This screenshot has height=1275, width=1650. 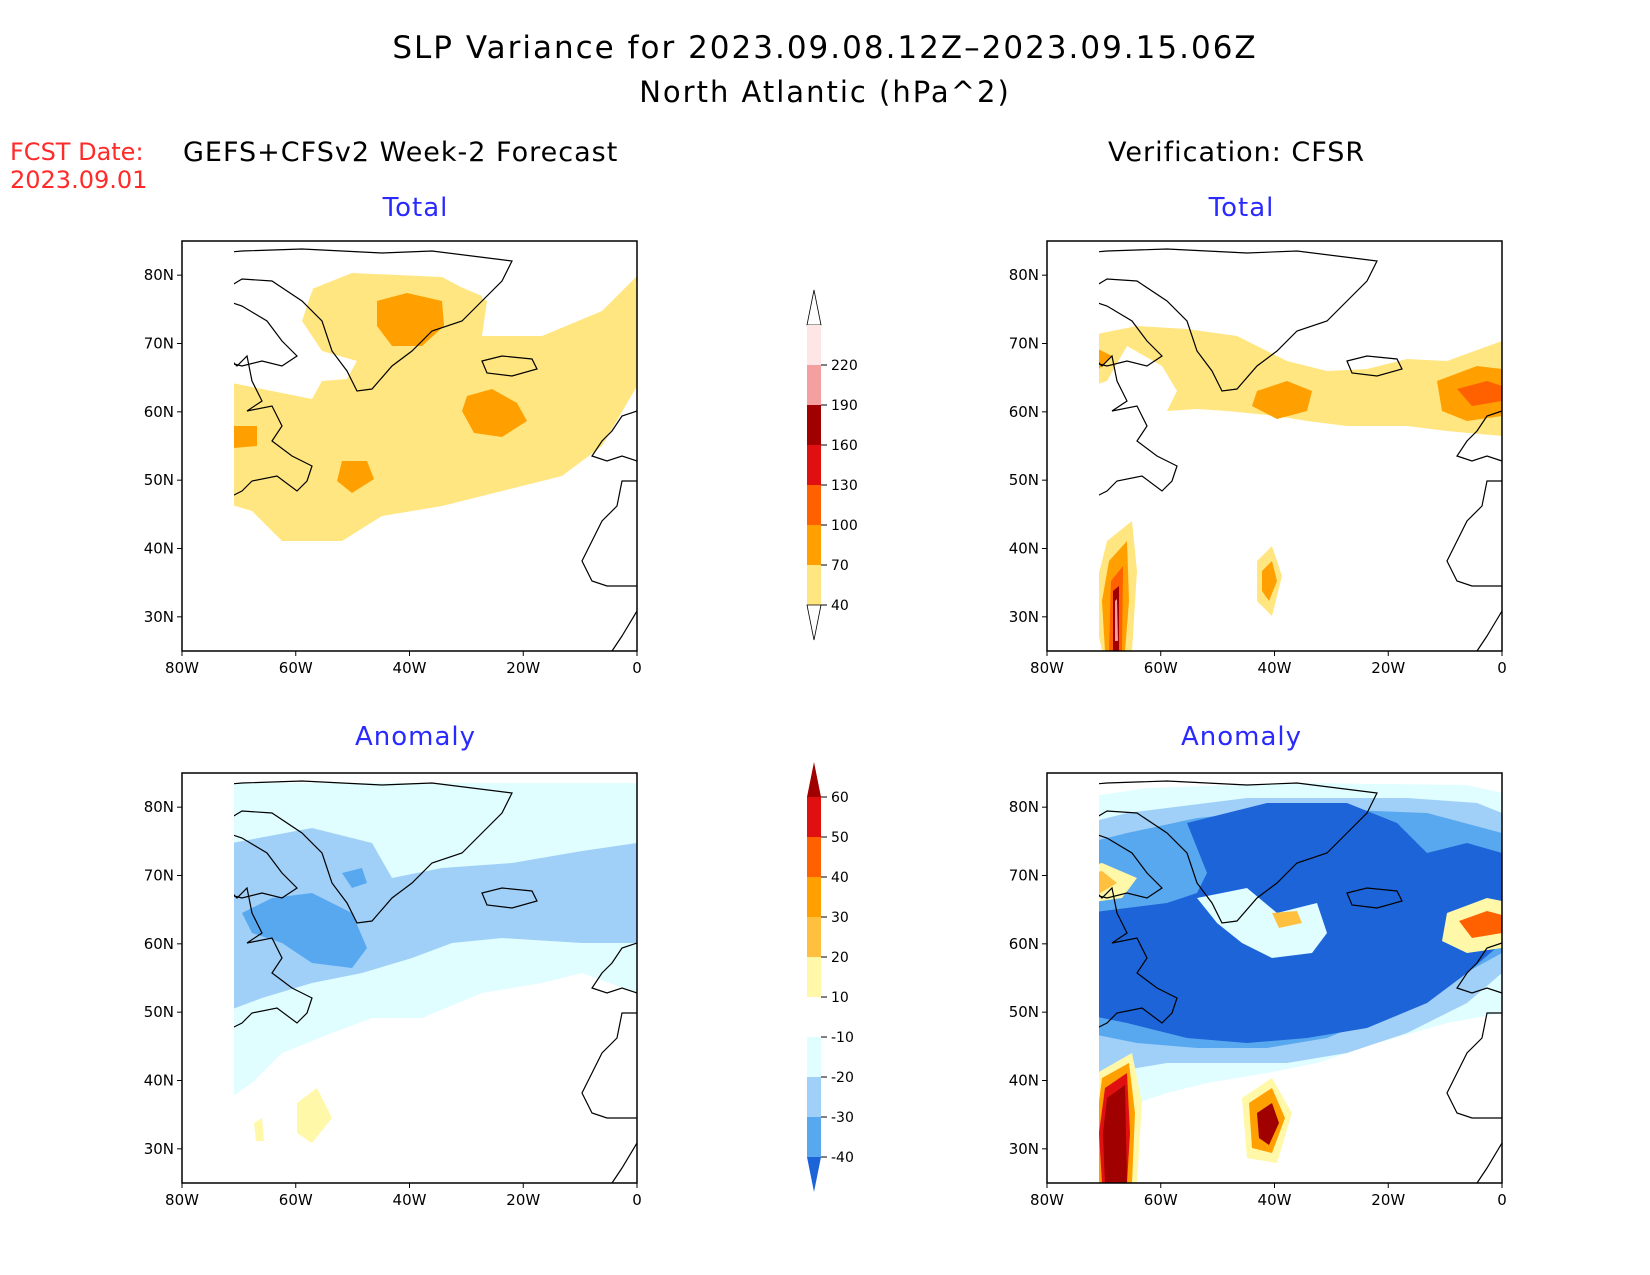 I want to click on colorbar-label: -30, so click(x=842, y=1118).